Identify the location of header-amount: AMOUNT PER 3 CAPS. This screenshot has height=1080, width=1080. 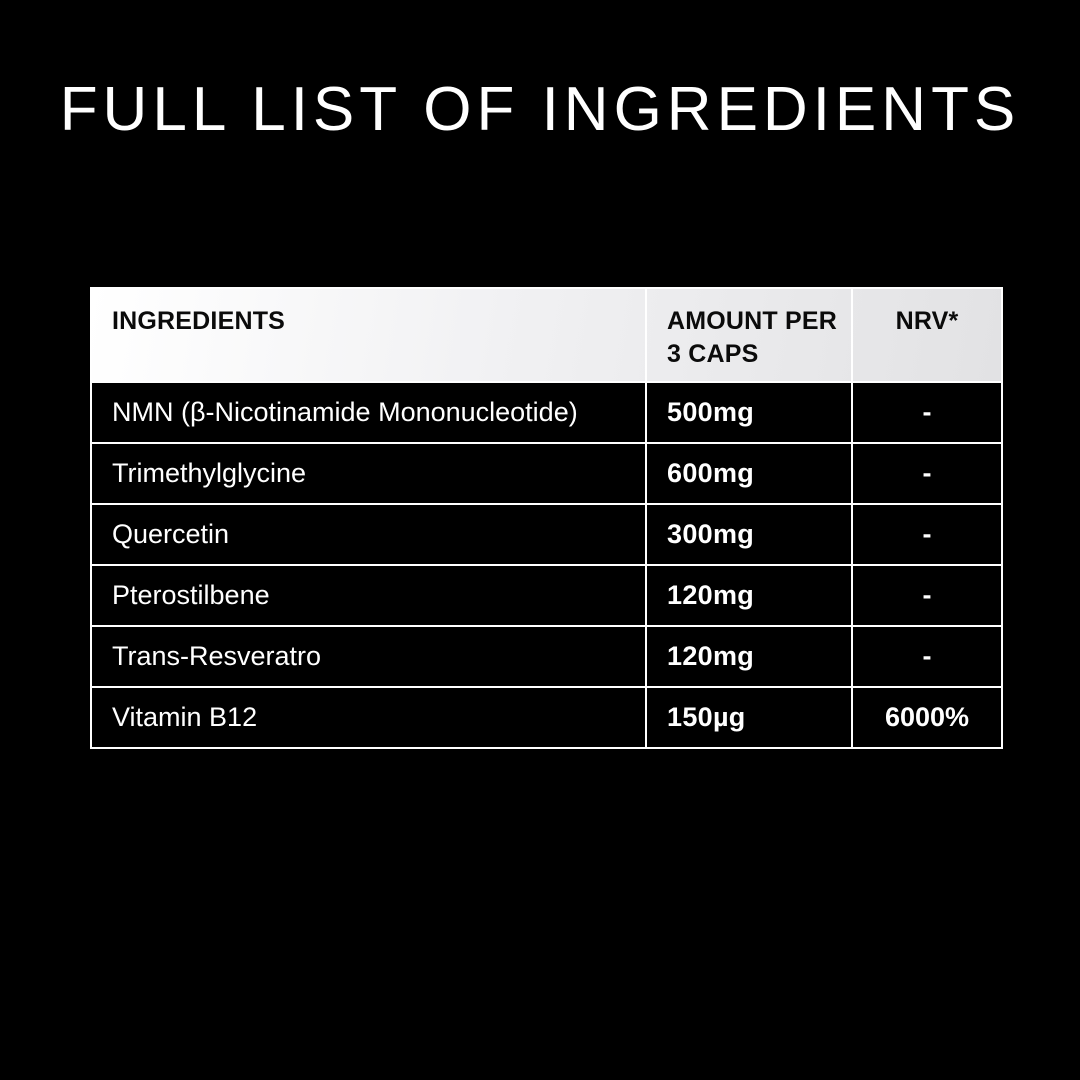
(749, 335).